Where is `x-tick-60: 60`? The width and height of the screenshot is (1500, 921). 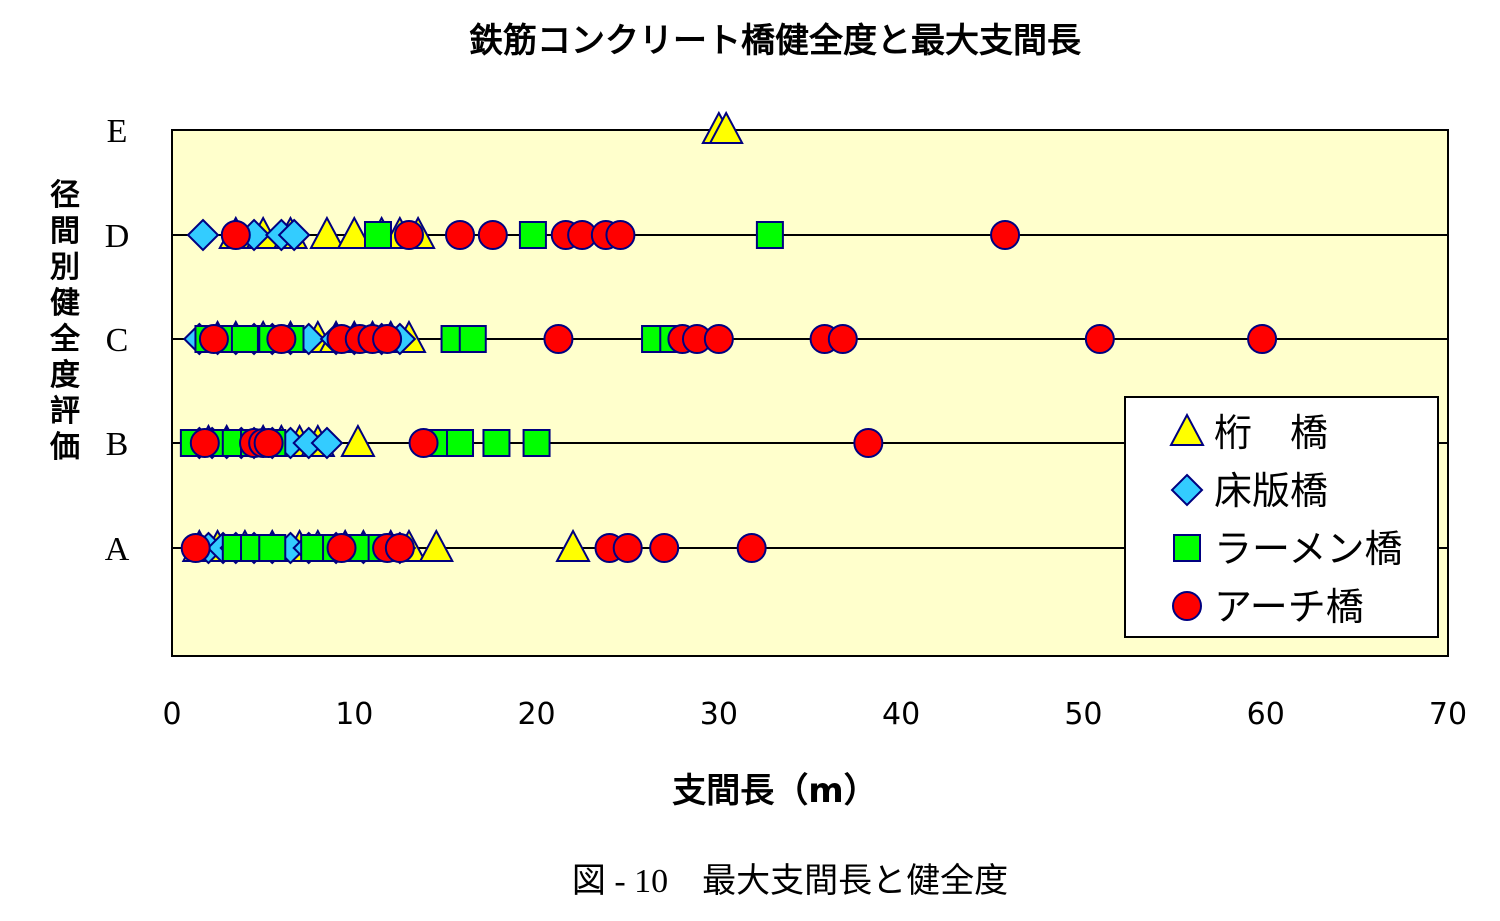
x-tick-60: 60 is located at coordinates (1266, 714).